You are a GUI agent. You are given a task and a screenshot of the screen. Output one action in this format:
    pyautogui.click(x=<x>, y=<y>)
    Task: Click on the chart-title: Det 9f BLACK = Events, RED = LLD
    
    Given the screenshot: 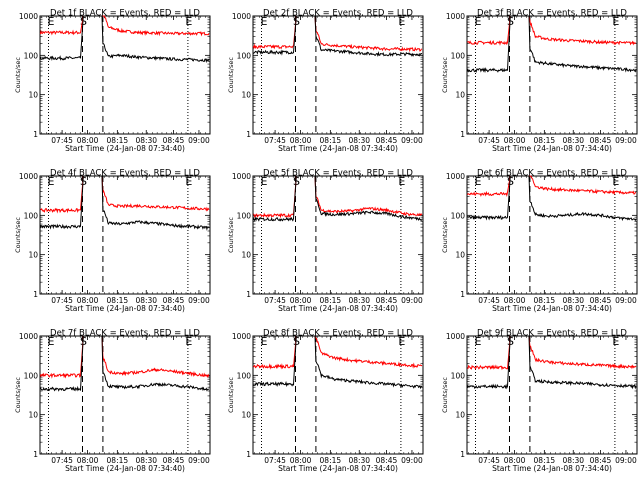 What is the action you would take?
    pyautogui.click(x=552, y=334)
    